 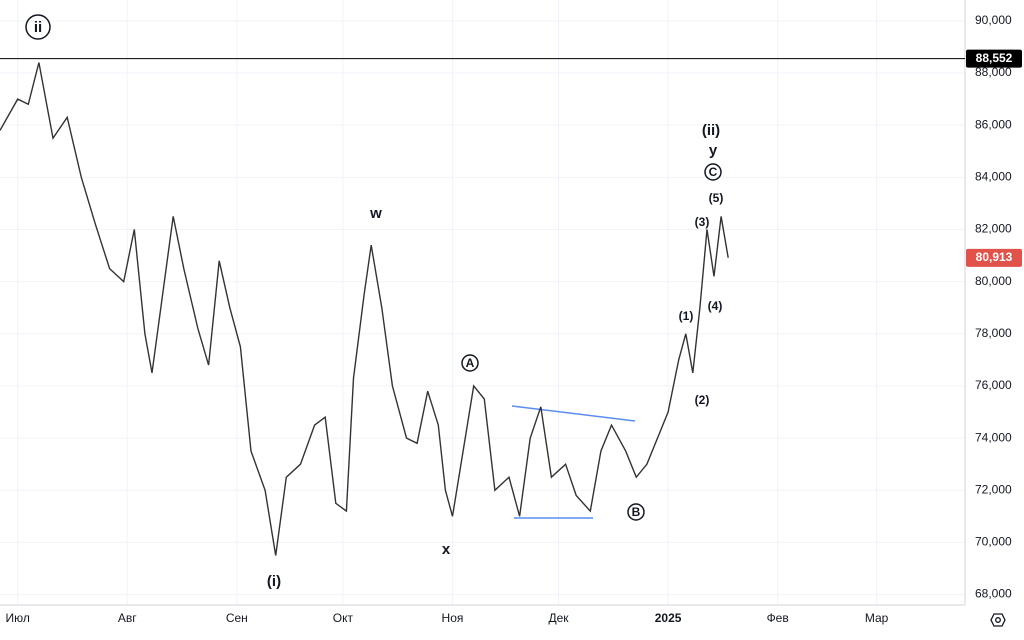 What do you see at coordinates (993, 542) in the screenshot?
I see `y-tick-label: 70,000` at bounding box center [993, 542].